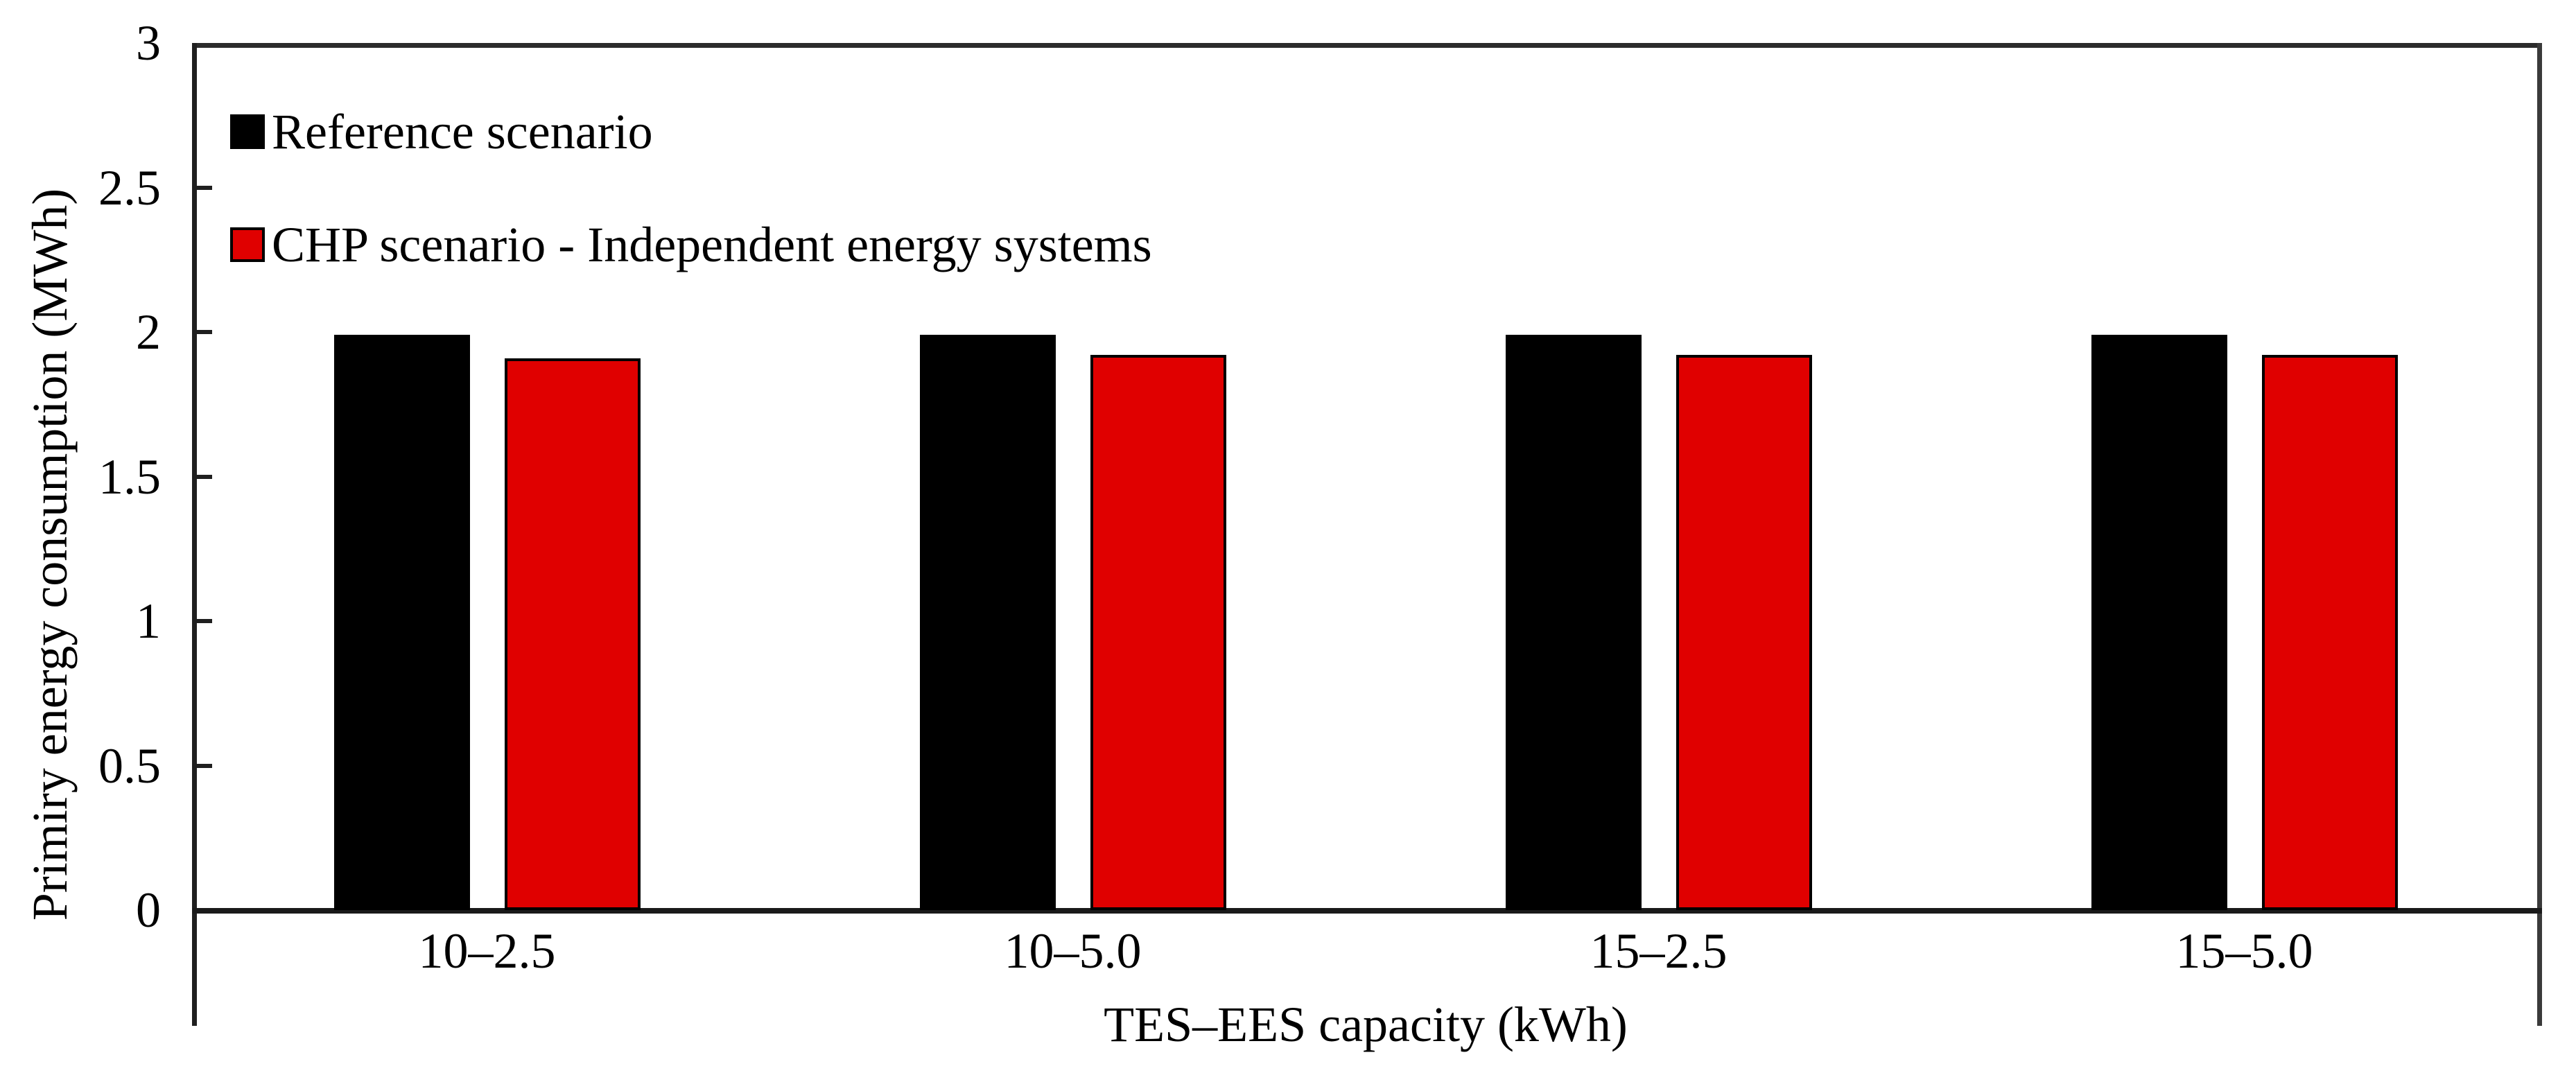 This screenshot has width=2576, height=1091. Describe the element at coordinates (129, 477) in the screenshot. I see `y-tick-label: 1.5` at that location.